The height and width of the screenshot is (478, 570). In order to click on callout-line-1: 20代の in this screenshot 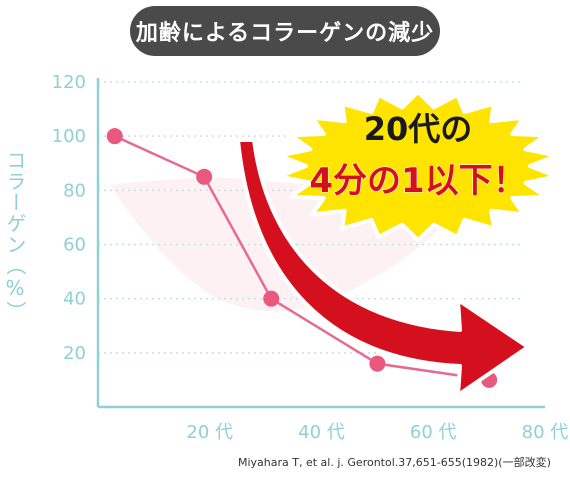, I will do `click(418, 129)`.